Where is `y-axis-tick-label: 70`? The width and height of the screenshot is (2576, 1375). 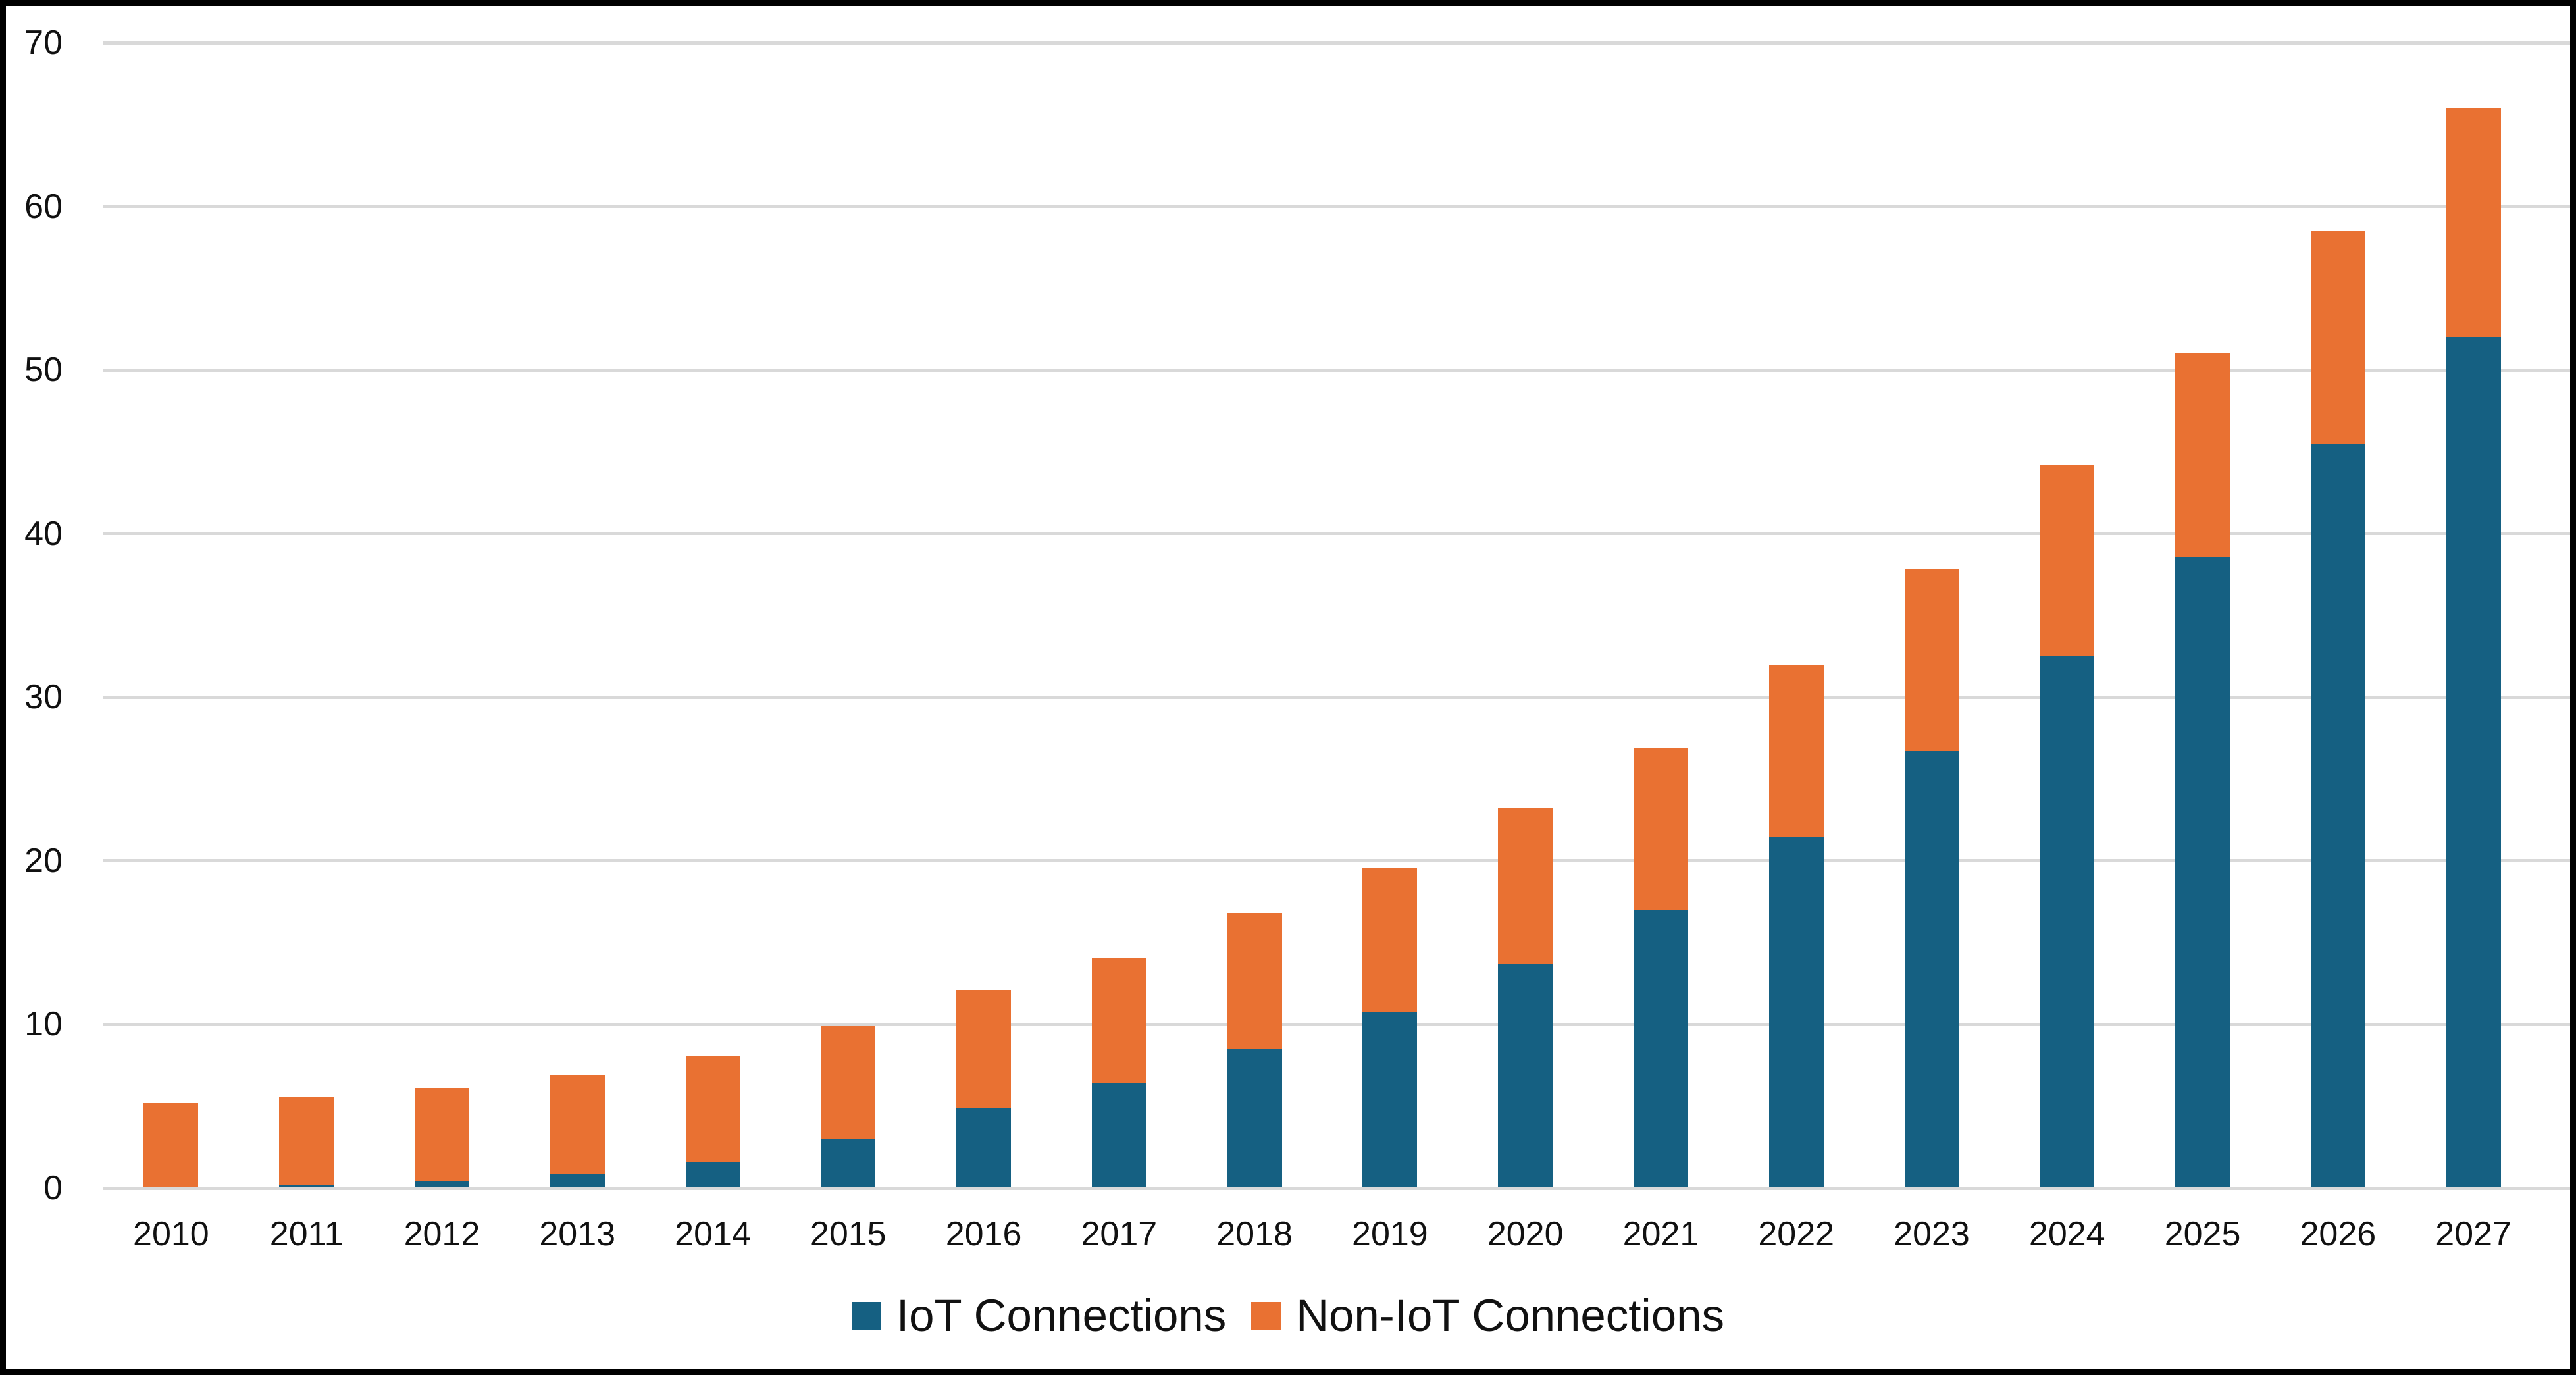 y-axis-tick-label: 70 is located at coordinates (43, 43).